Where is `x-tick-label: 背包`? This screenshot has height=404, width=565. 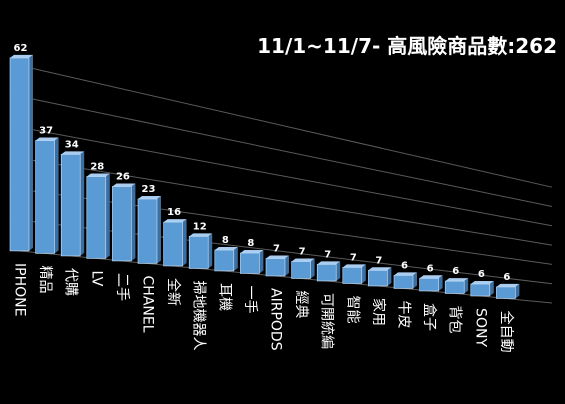
x-tick-label: 背包 is located at coordinates (455, 320).